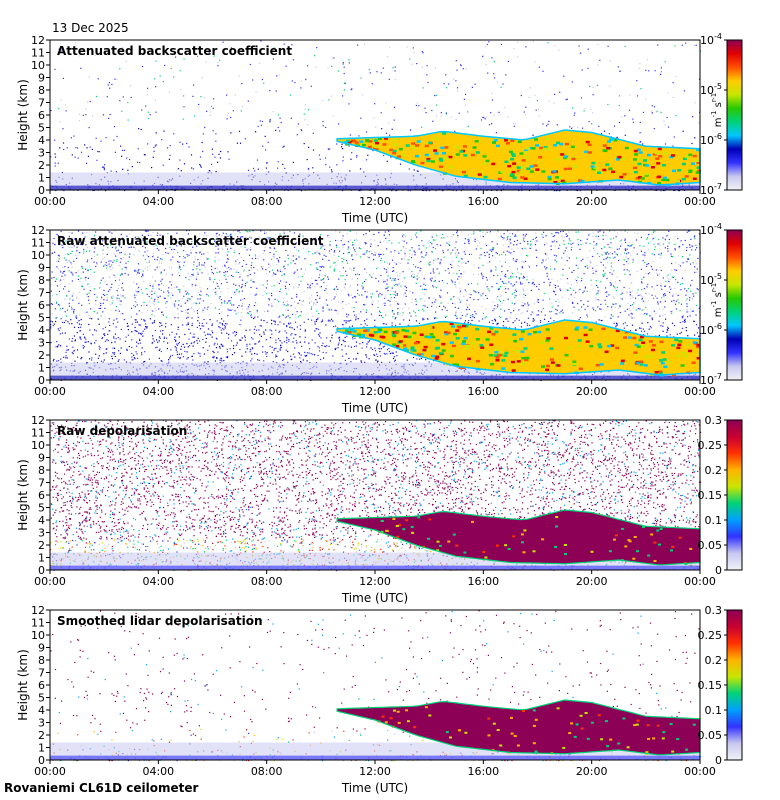 The width and height of the screenshot is (780, 800). I want to click on y-tick-label: 2, so click(41, 165).